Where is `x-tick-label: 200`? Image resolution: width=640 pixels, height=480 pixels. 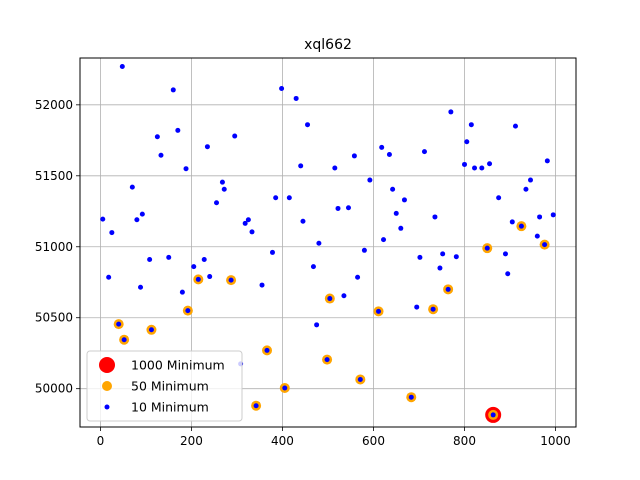
x-tick-label: 200 is located at coordinates (191, 441).